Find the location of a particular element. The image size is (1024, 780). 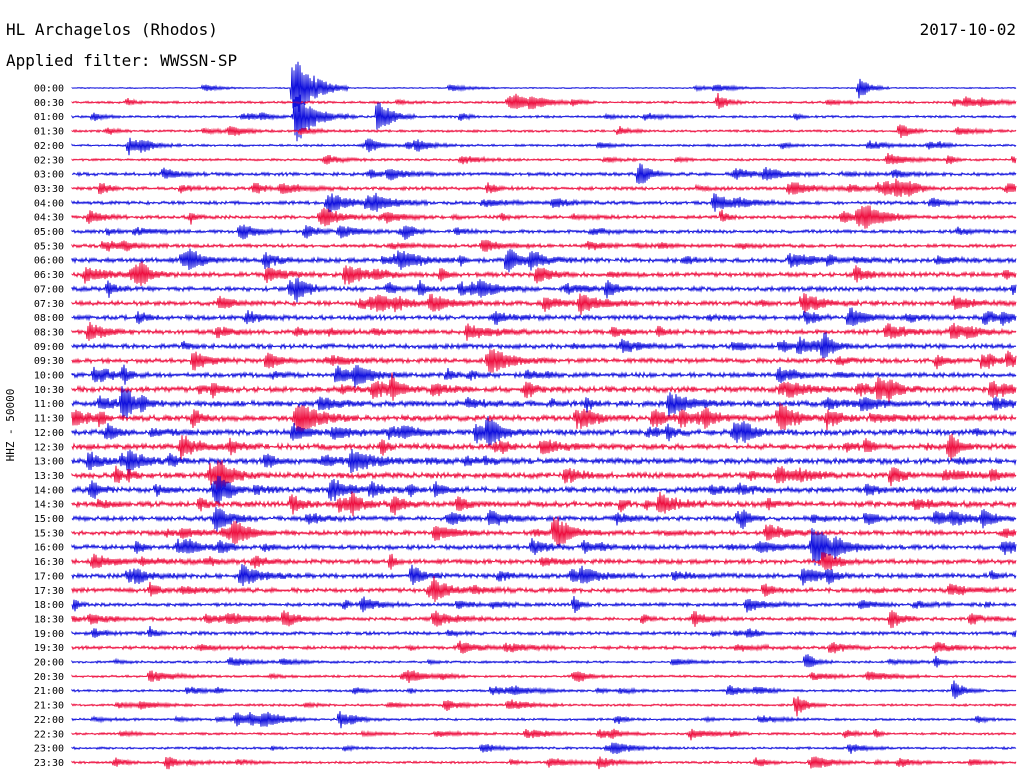

row-time-label: 13:30 is located at coordinates (49, 476).